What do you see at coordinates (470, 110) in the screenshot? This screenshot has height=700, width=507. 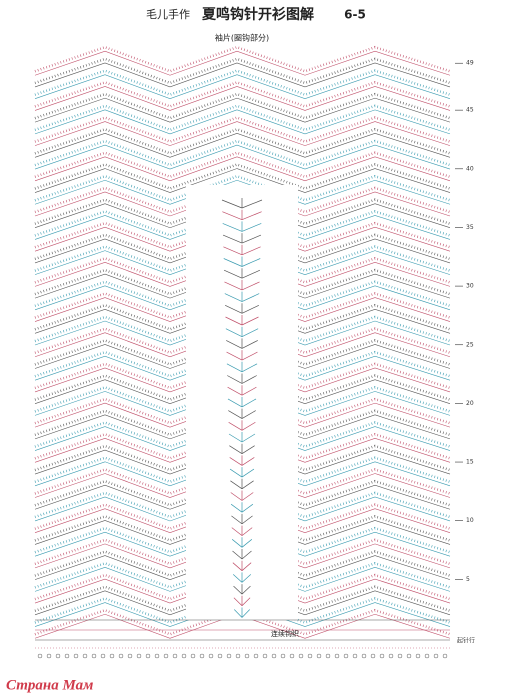 I see `row-label: 45` at bounding box center [470, 110].